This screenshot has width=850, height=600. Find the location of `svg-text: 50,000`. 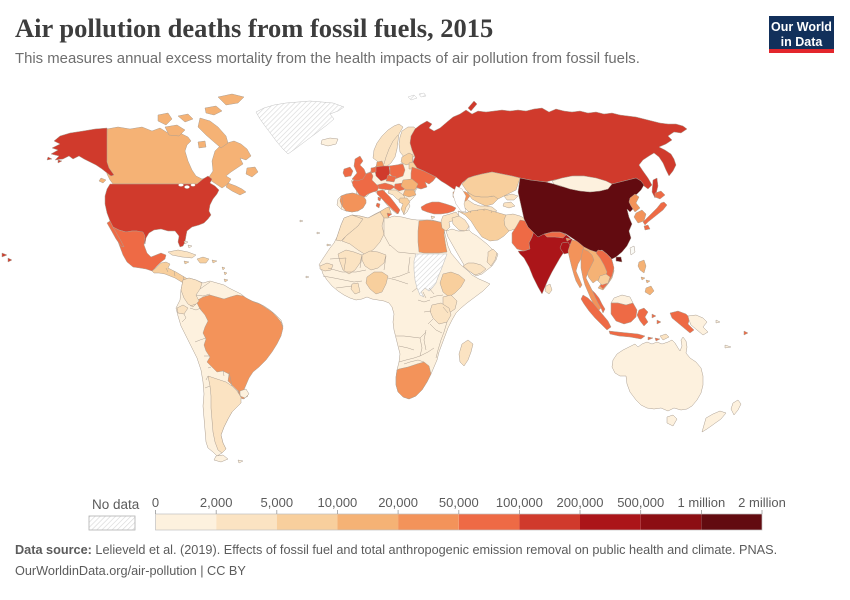

svg-text: 50,000 is located at coordinates (459, 502).